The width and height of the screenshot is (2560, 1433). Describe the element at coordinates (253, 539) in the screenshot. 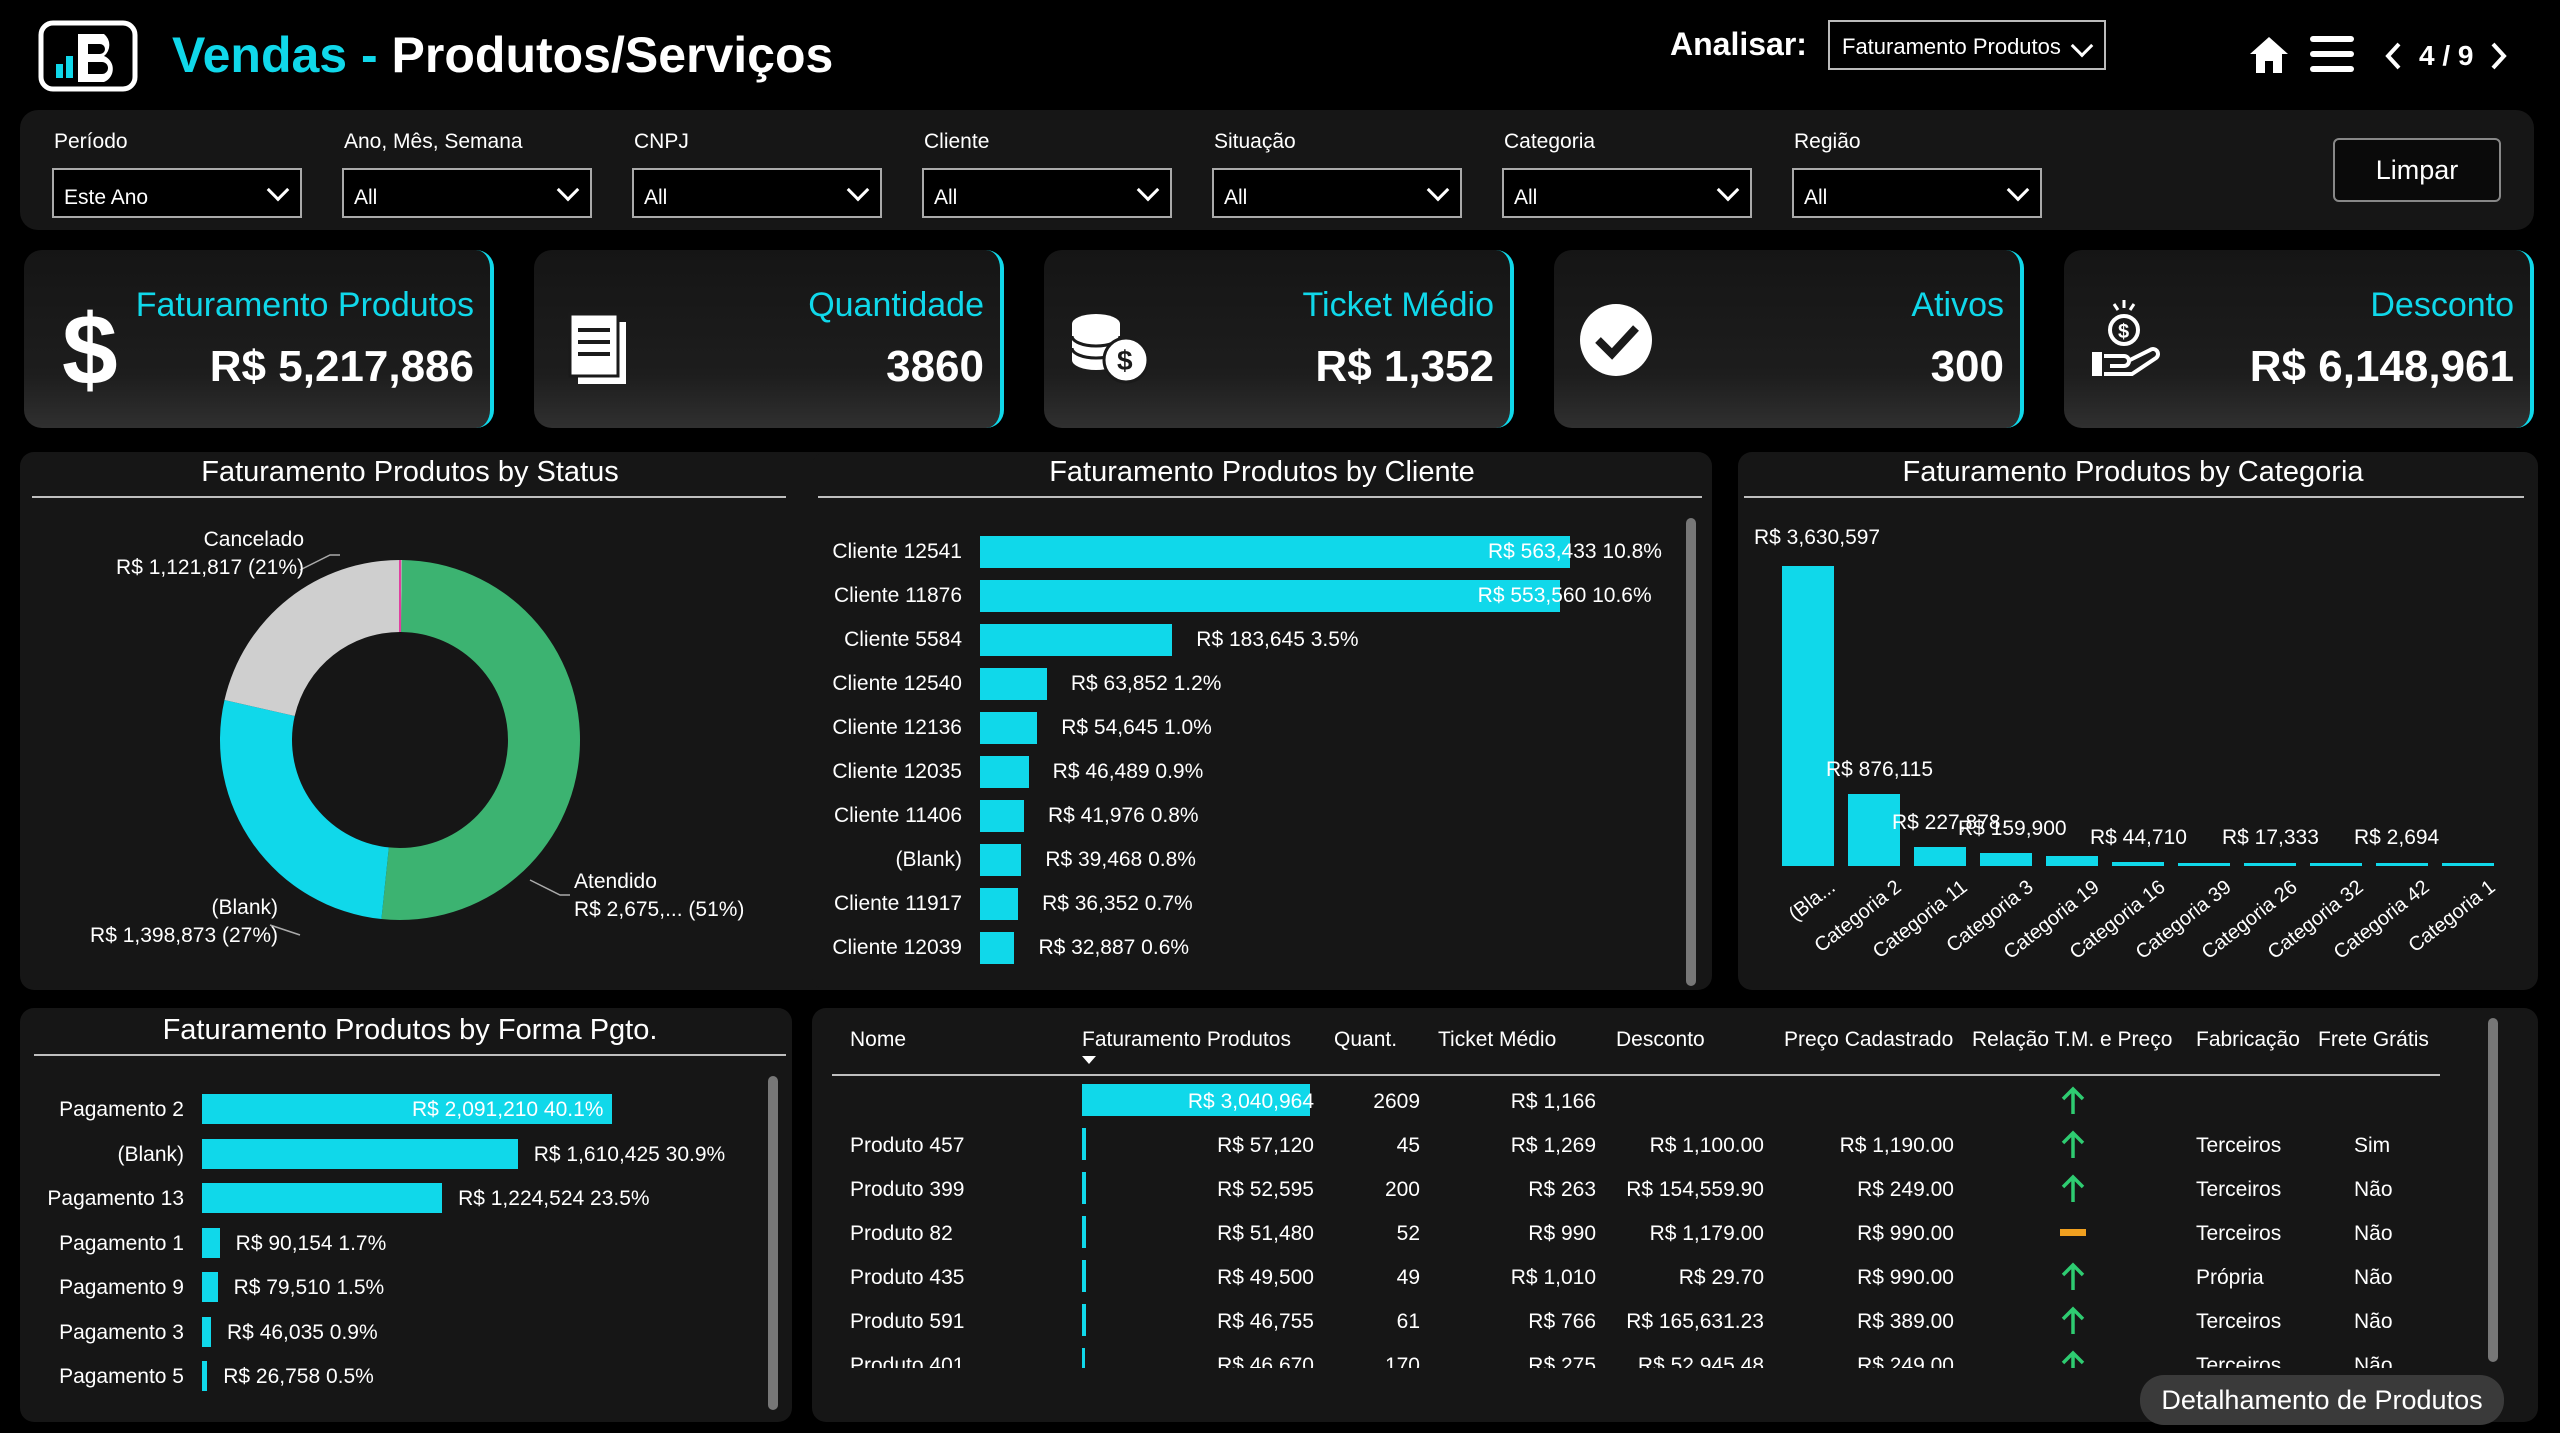

I see `slice-name: Cancelado` at that location.